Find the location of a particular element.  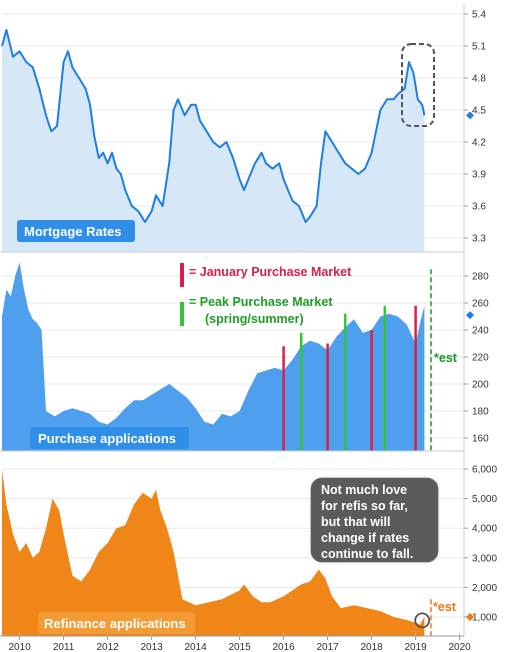

recent-rates-highlight is located at coordinates (418, 85).